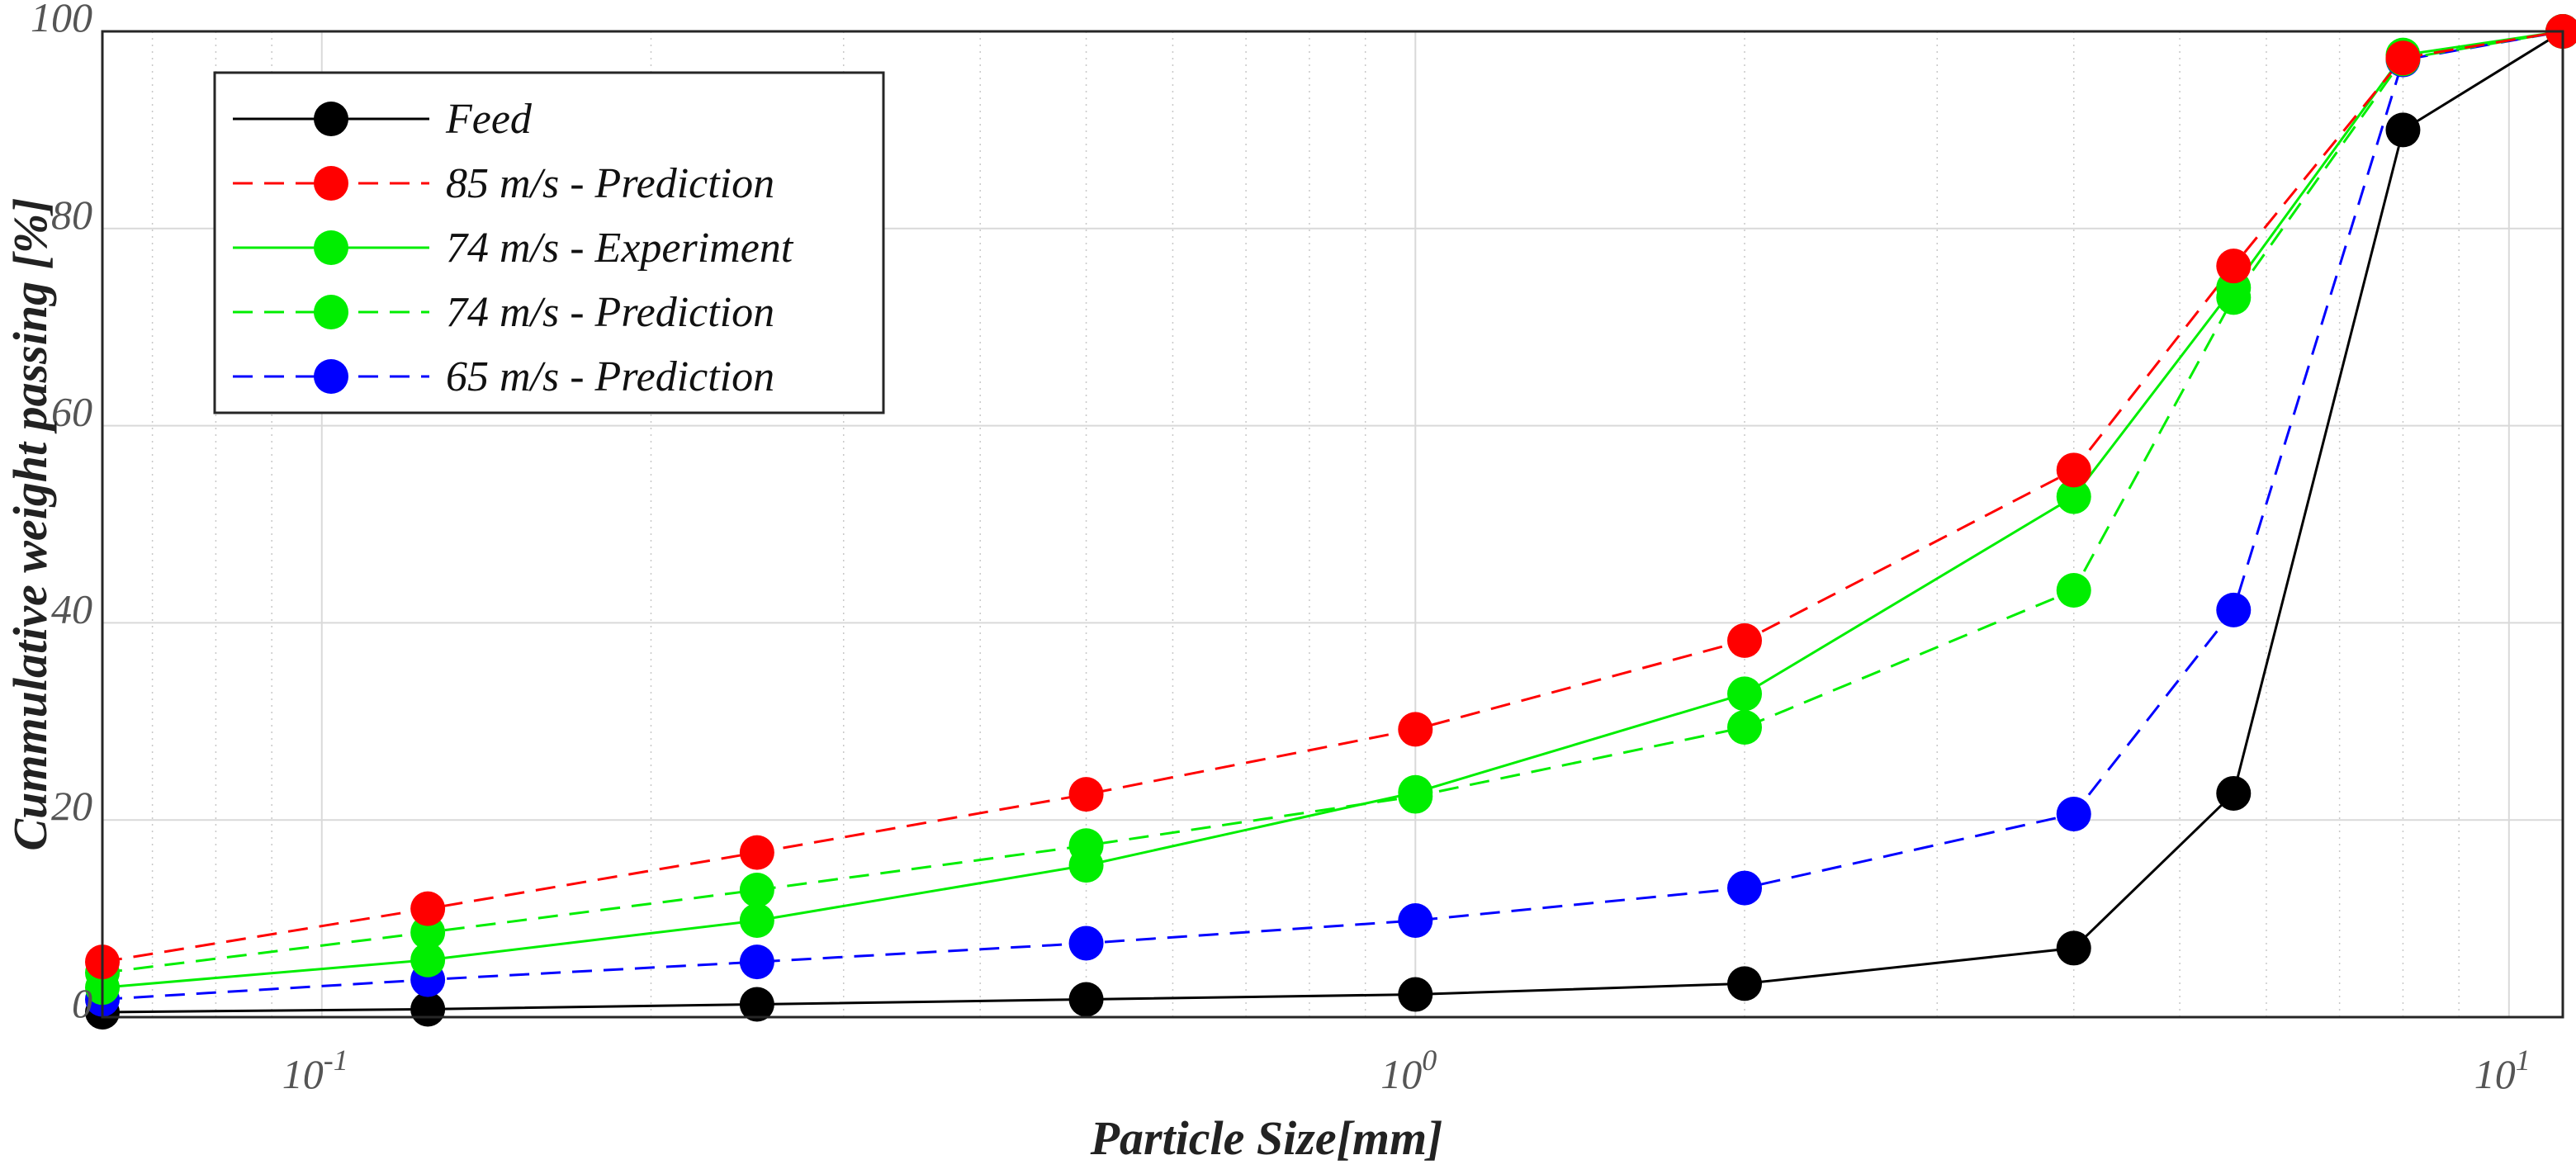  What do you see at coordinates (489, 119) in the screenshot?
I see `legend-label: Feed` at bounding box center [489, 119].